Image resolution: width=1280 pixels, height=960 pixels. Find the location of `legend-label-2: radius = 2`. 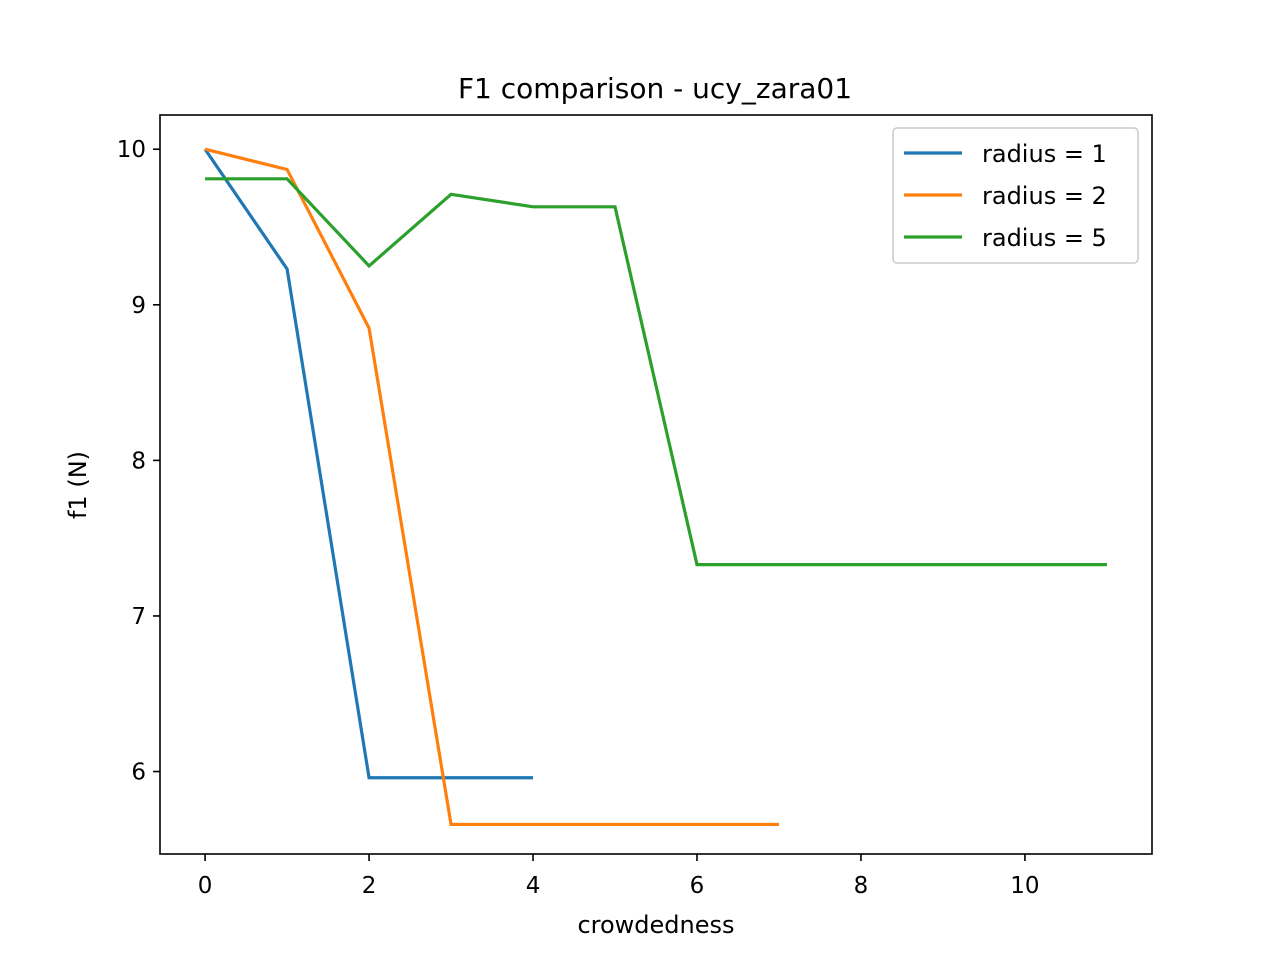

legend-label-2: radius = 2 is located at coordinates (1044, 196).